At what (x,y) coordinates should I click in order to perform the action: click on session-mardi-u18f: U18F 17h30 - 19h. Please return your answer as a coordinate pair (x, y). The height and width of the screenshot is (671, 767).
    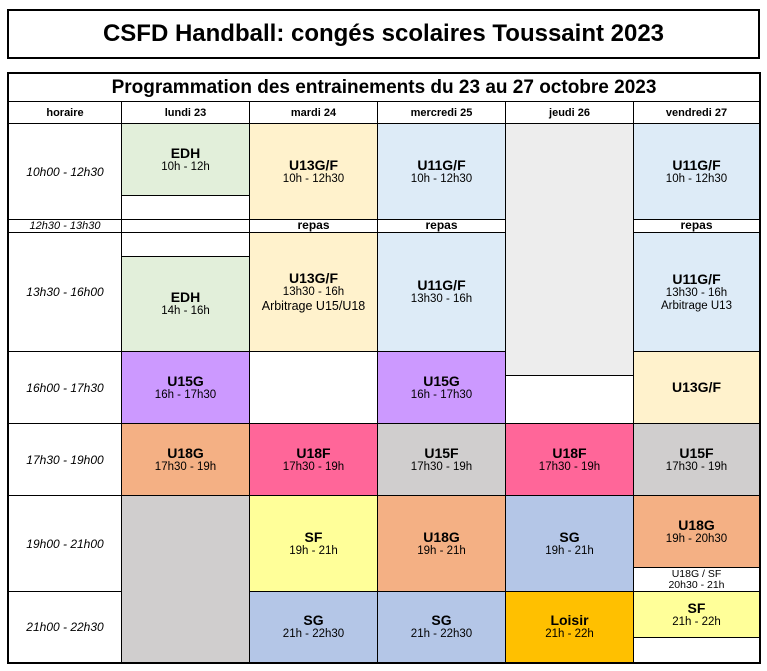
    Looking at the image, I should click on (314, 460).